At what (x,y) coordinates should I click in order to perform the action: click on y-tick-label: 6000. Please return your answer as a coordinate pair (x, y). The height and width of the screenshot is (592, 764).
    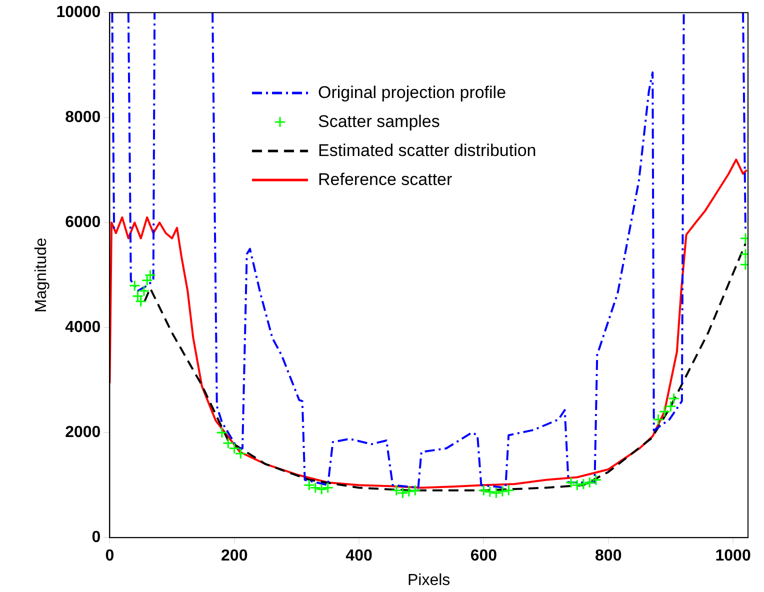
    Looking at the image, I should click on (83, 223).